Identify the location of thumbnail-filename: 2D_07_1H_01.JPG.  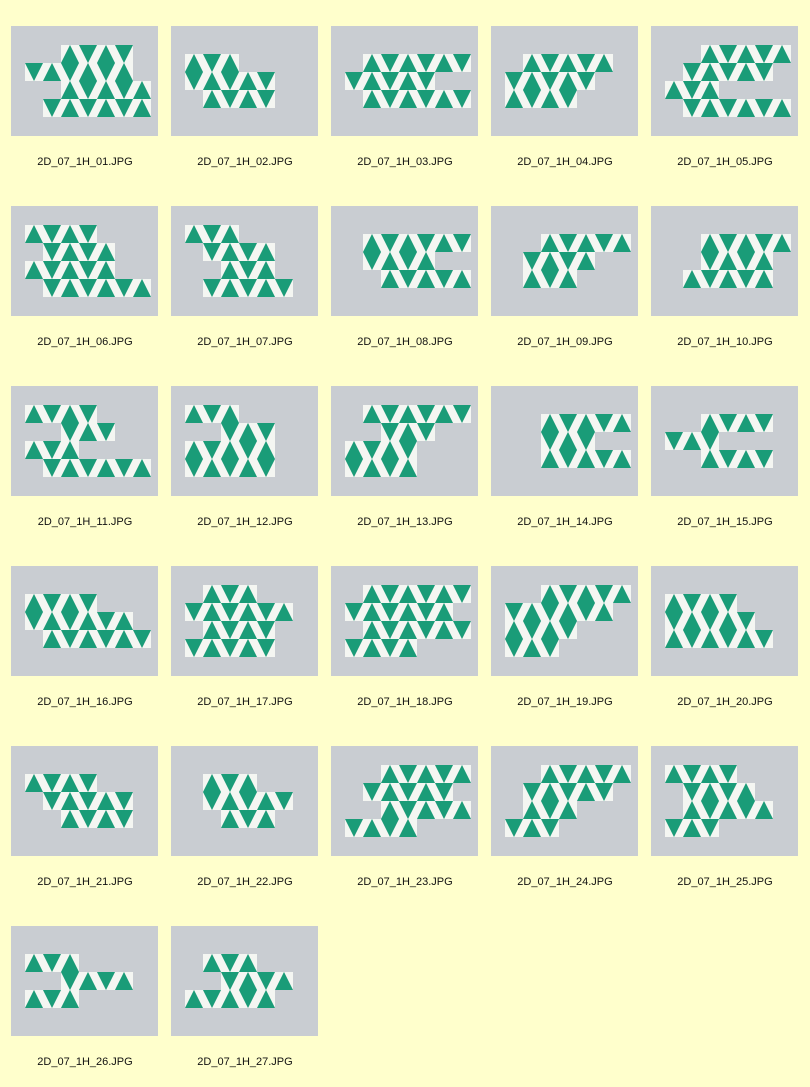
(85, 162).